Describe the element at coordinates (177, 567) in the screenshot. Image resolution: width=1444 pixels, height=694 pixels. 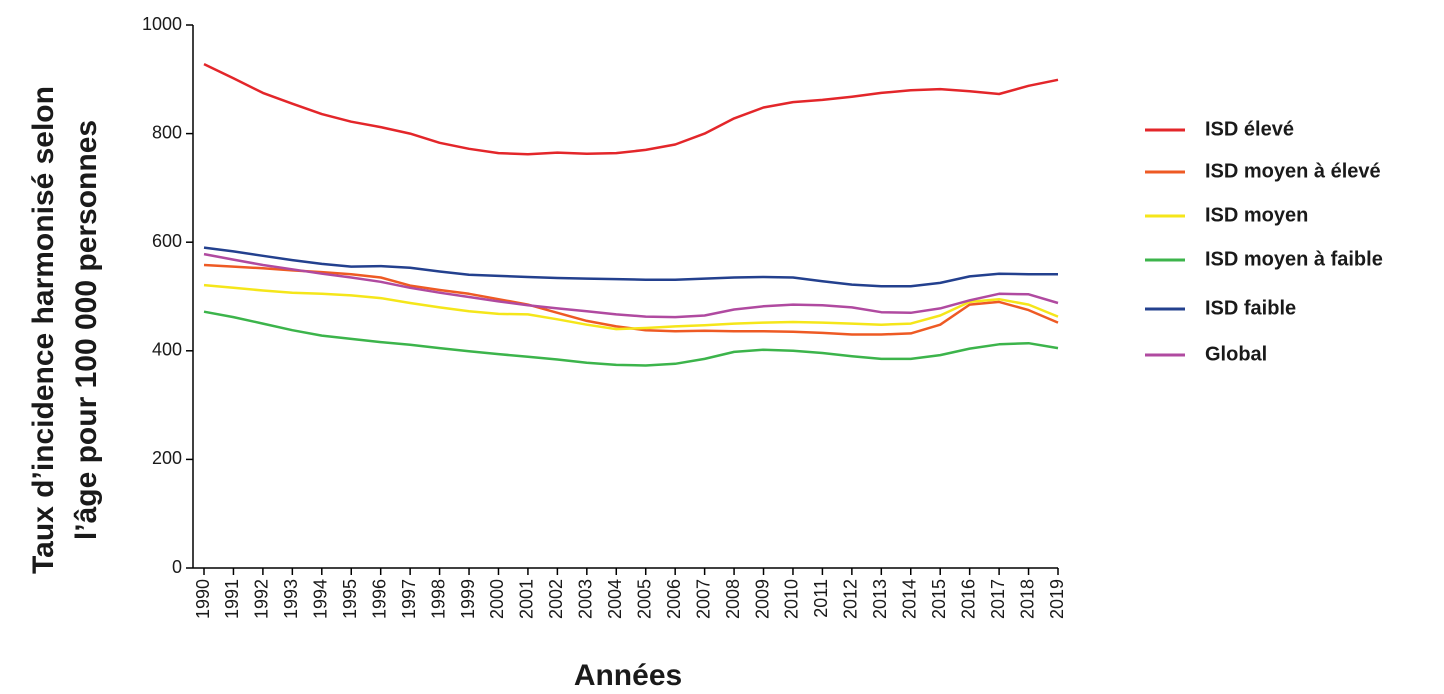
I see `y-tick-label: 0` at that location.